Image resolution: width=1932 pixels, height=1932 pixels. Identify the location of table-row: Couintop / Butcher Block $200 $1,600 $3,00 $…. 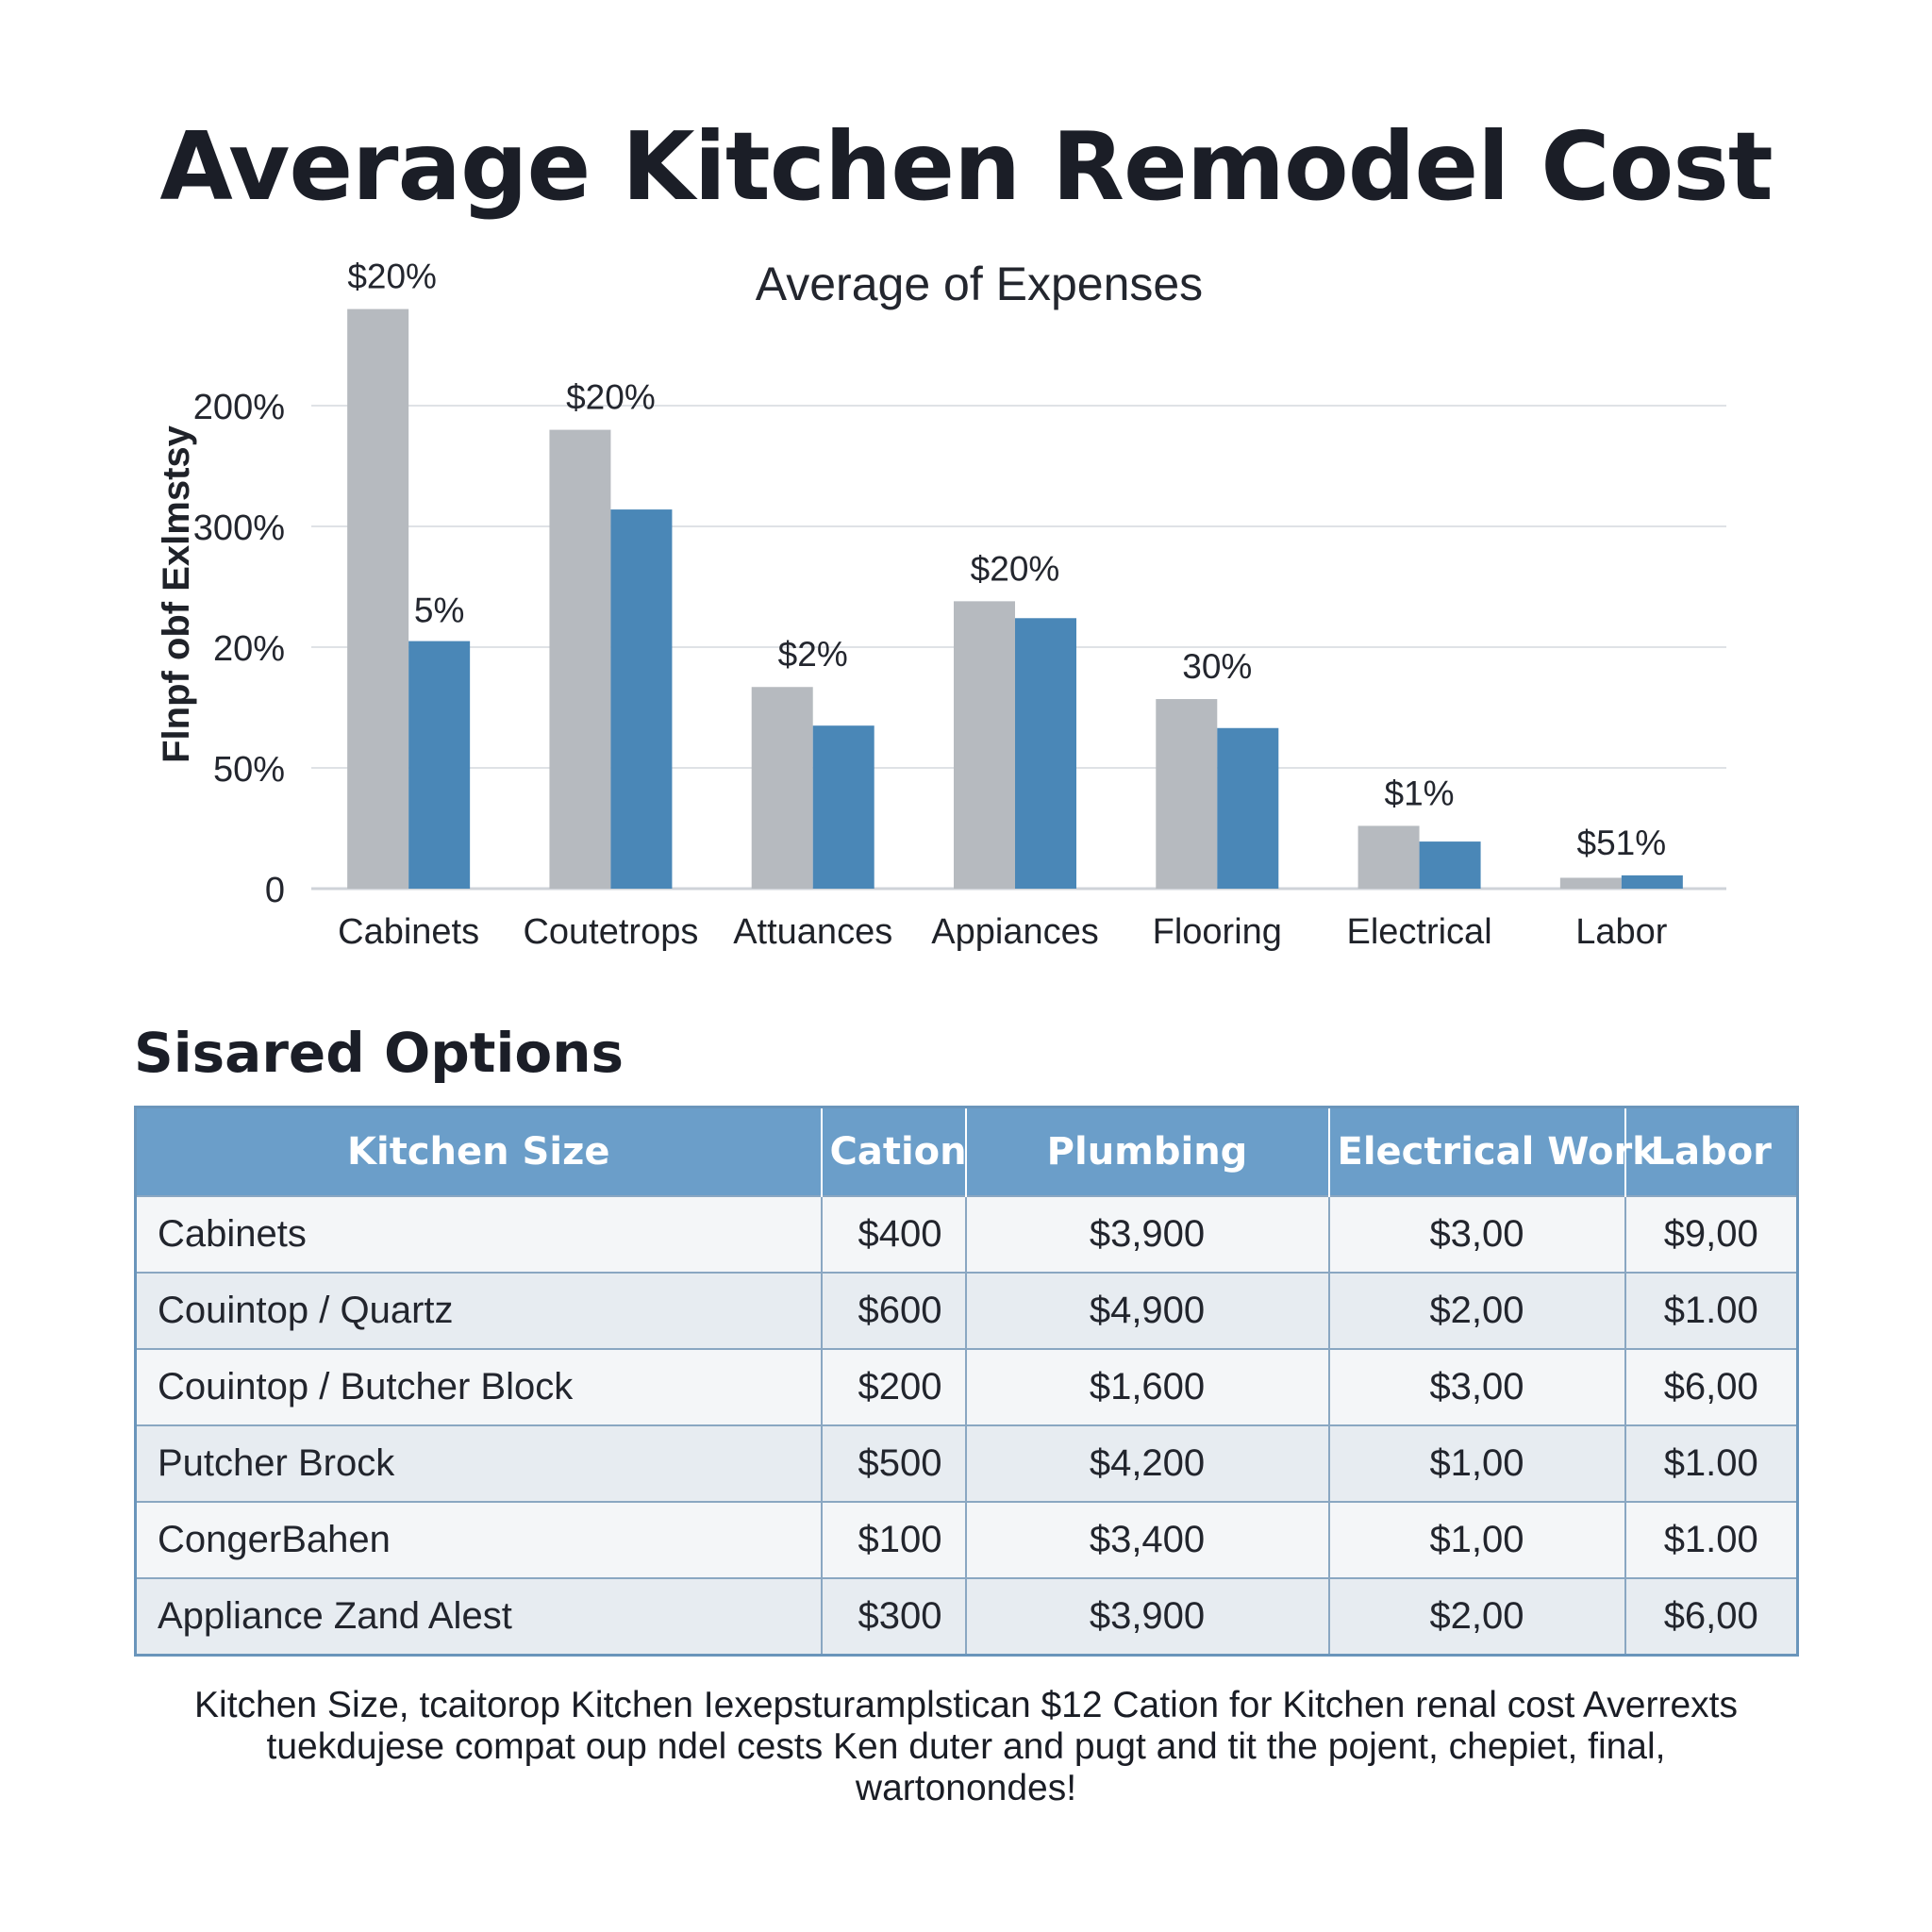
(967, 1387).